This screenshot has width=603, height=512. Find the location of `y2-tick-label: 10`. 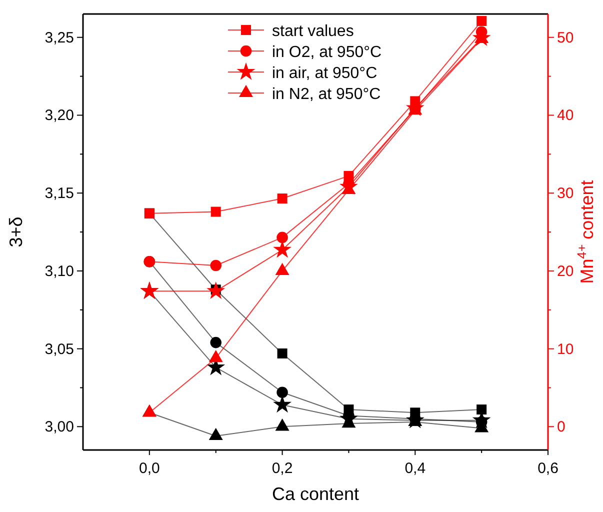

y2-tick-label: 10 is located at coordinates (565, 349).